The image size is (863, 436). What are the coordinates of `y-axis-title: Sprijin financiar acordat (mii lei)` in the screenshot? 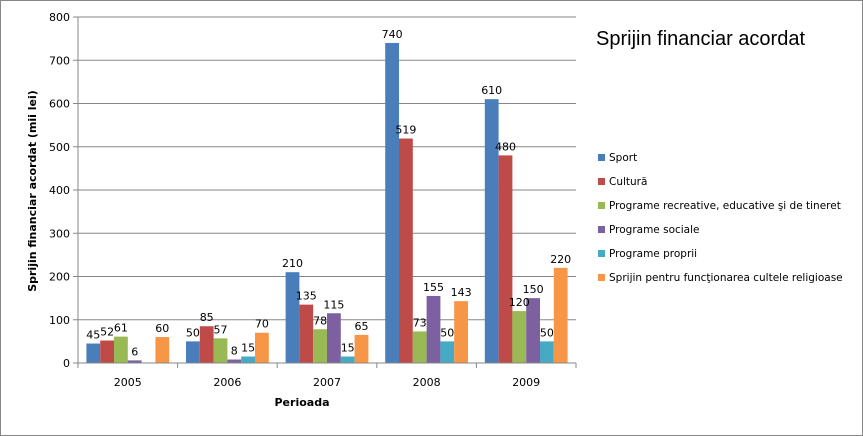 It's located at (32, 191).